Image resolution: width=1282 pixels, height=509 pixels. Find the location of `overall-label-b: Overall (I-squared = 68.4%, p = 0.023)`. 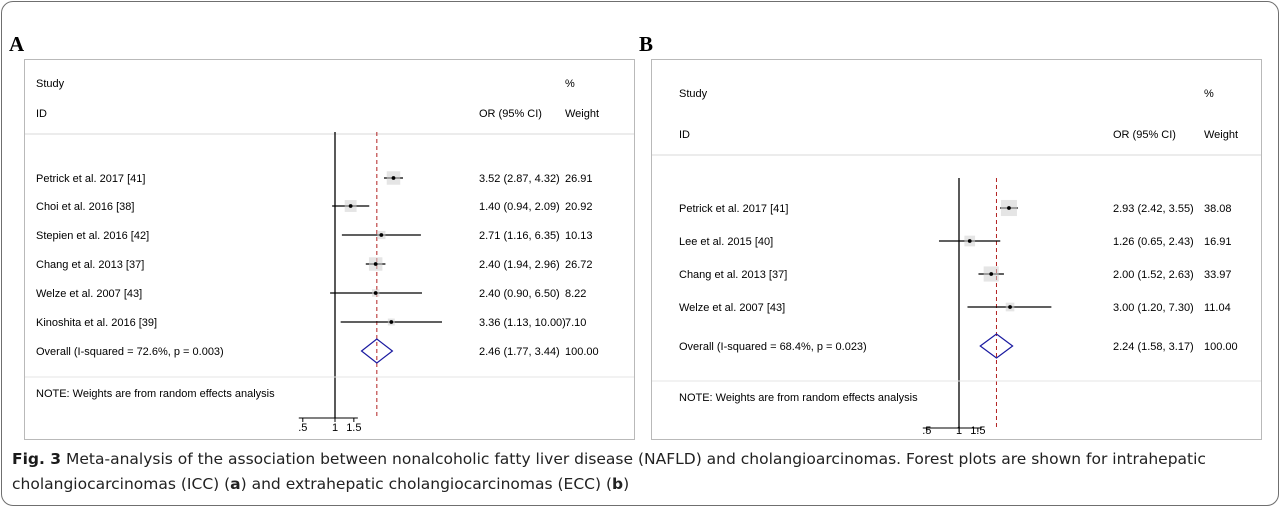

overall-label-b: Overall (I-squared = 68.4%, p = 0.023) is located at coordinates (773, 347).